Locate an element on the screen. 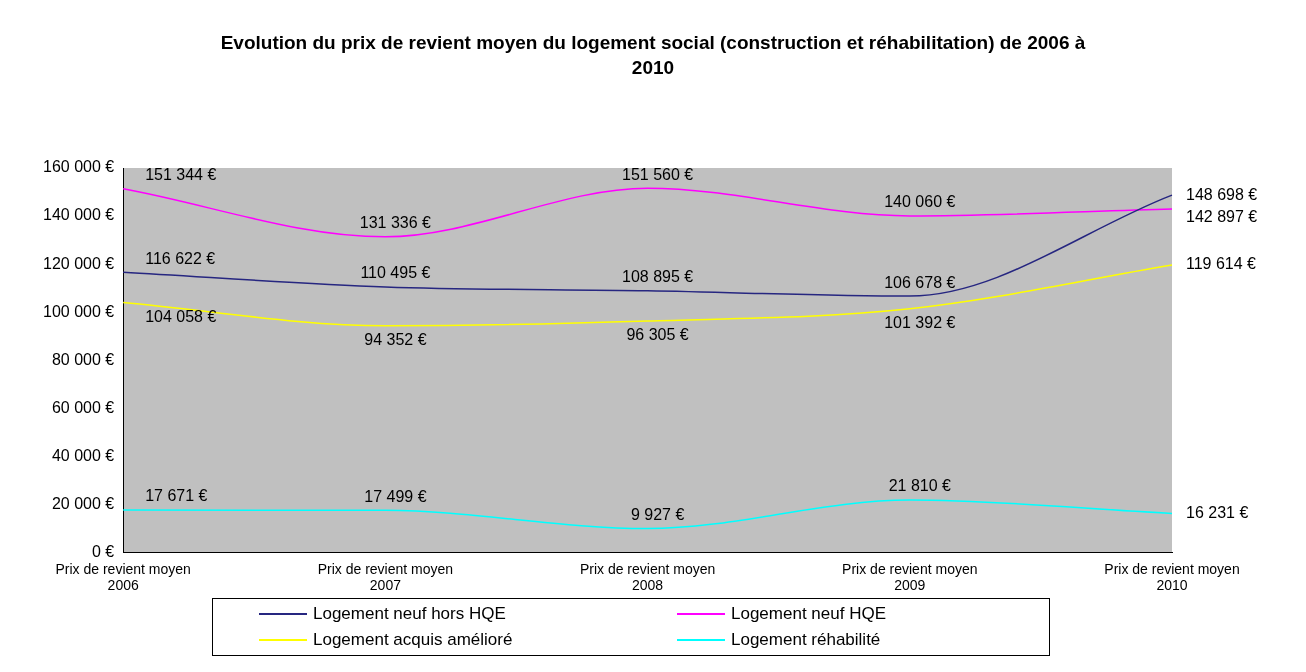 Image resolution: width=1306 pixels, height=672 pixels. data-label: 140 060 € is located at coordinates (920, 202).